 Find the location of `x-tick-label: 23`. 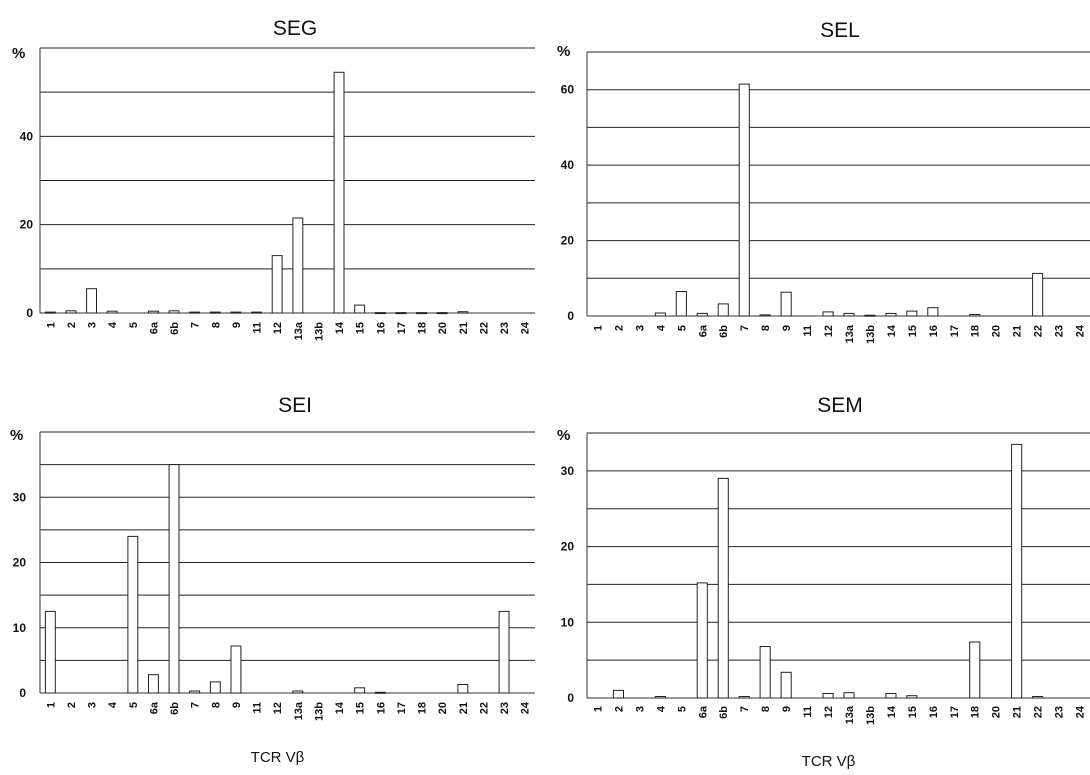

x-tick-label: 23 is located at coordinates (505, 708).